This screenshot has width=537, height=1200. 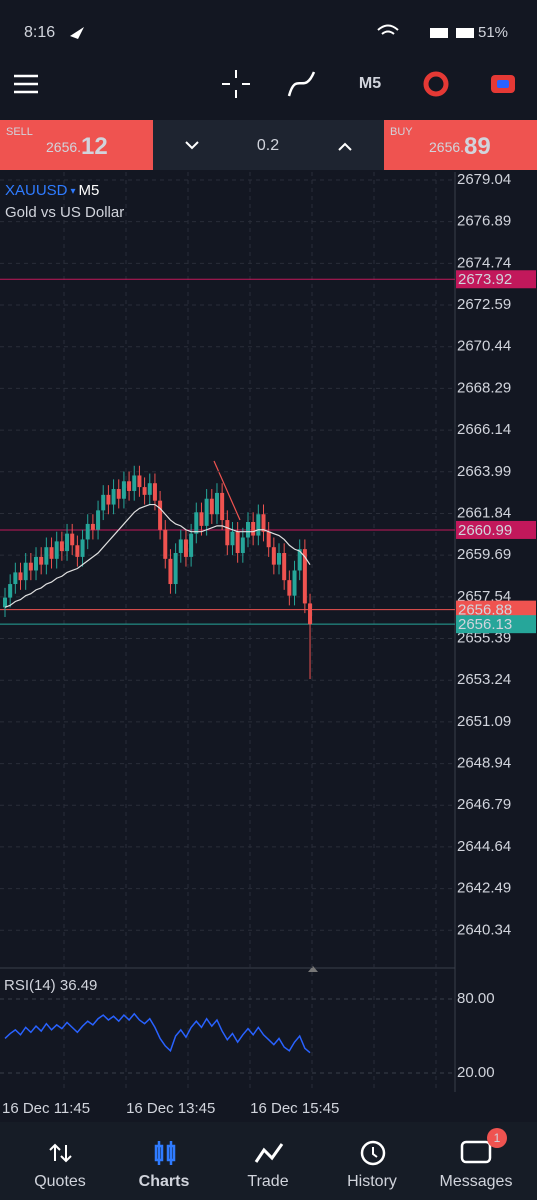 I want to click on x-tick-label: 16 Dec 13:45, so click(x=170, y=1108).